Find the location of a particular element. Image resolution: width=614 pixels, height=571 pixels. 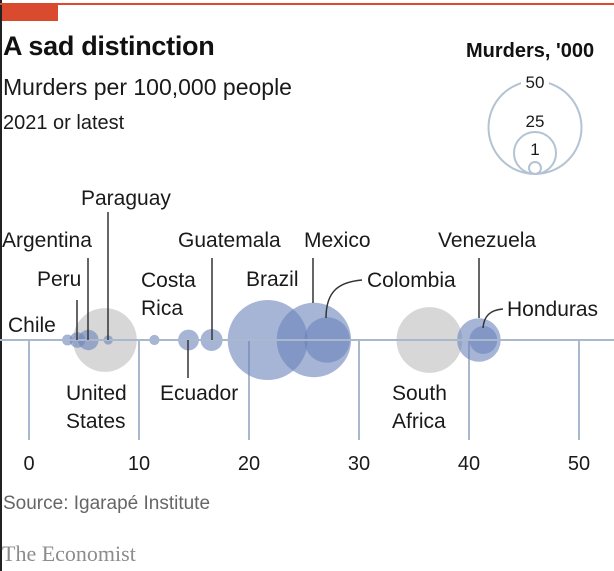

label-guatemala: Guatemala is located at coordinates (229, 240).